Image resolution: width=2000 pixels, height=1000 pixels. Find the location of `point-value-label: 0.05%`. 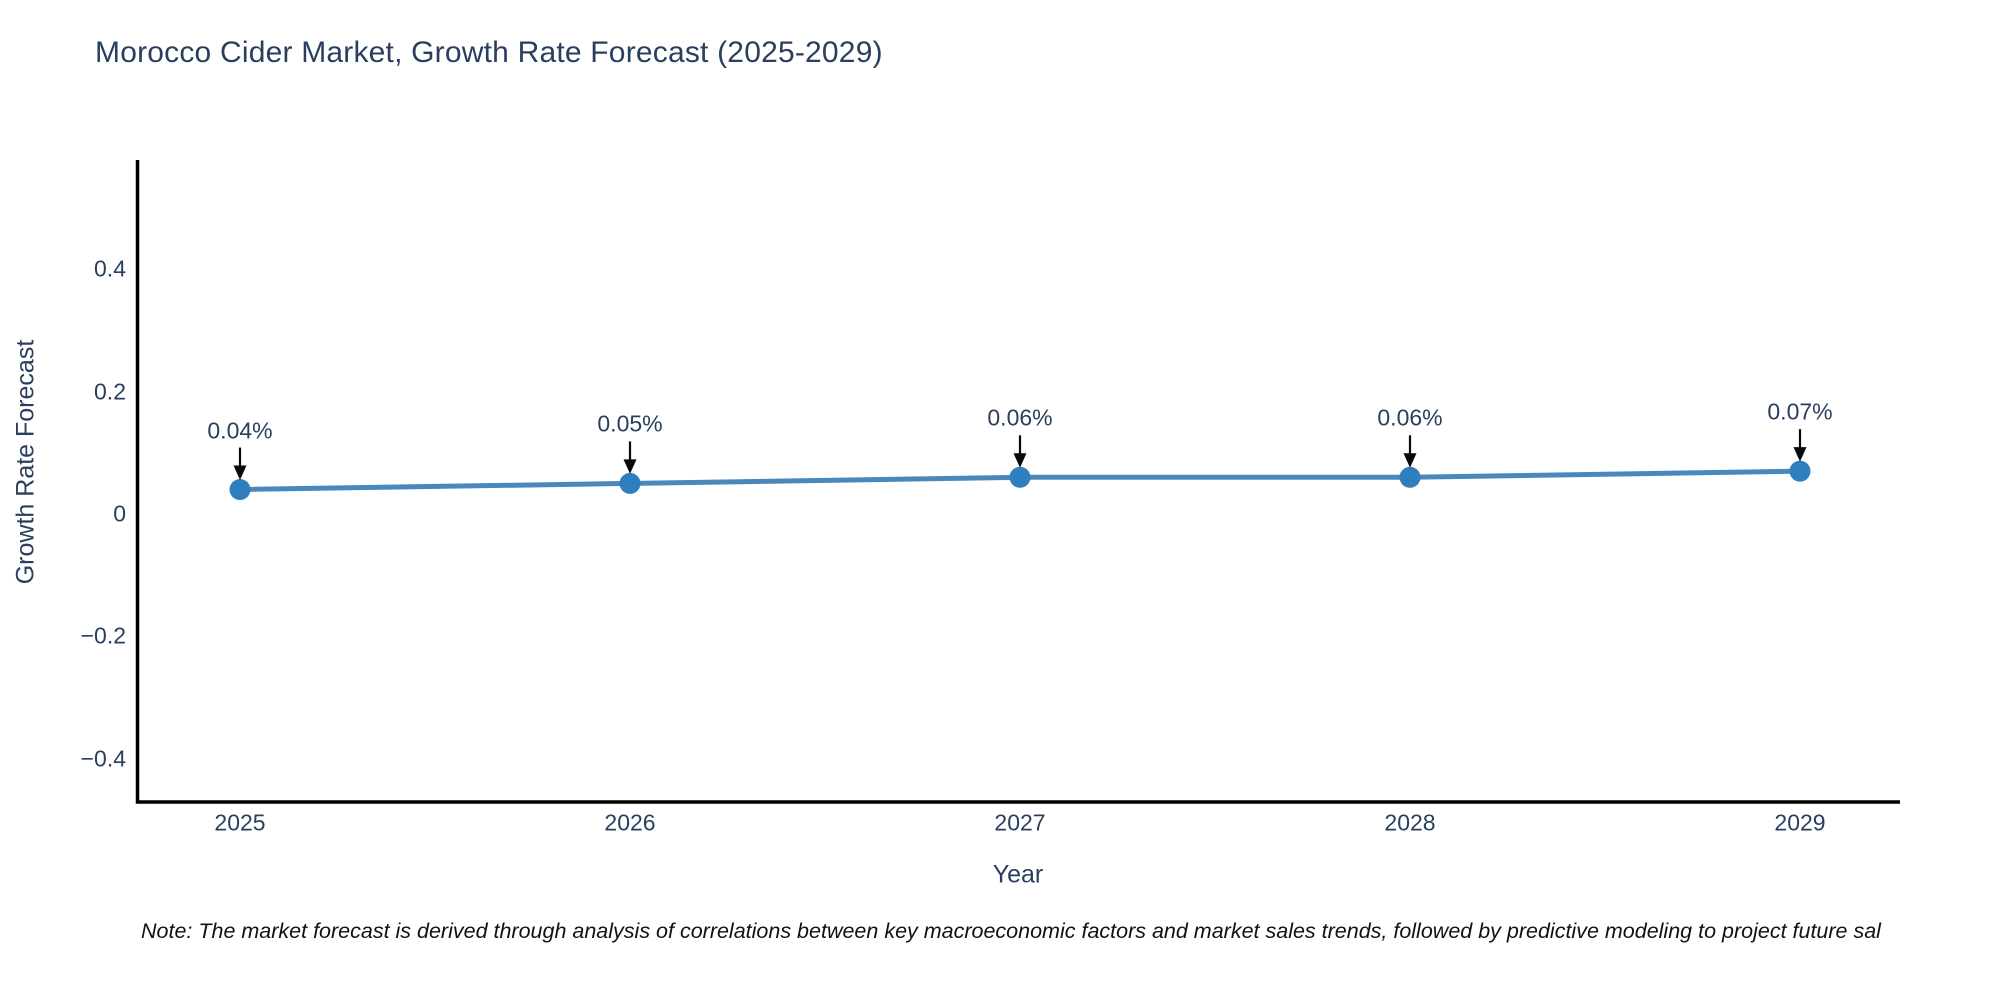

point-value-label: 0.05% is located at coordinates (630, 423).